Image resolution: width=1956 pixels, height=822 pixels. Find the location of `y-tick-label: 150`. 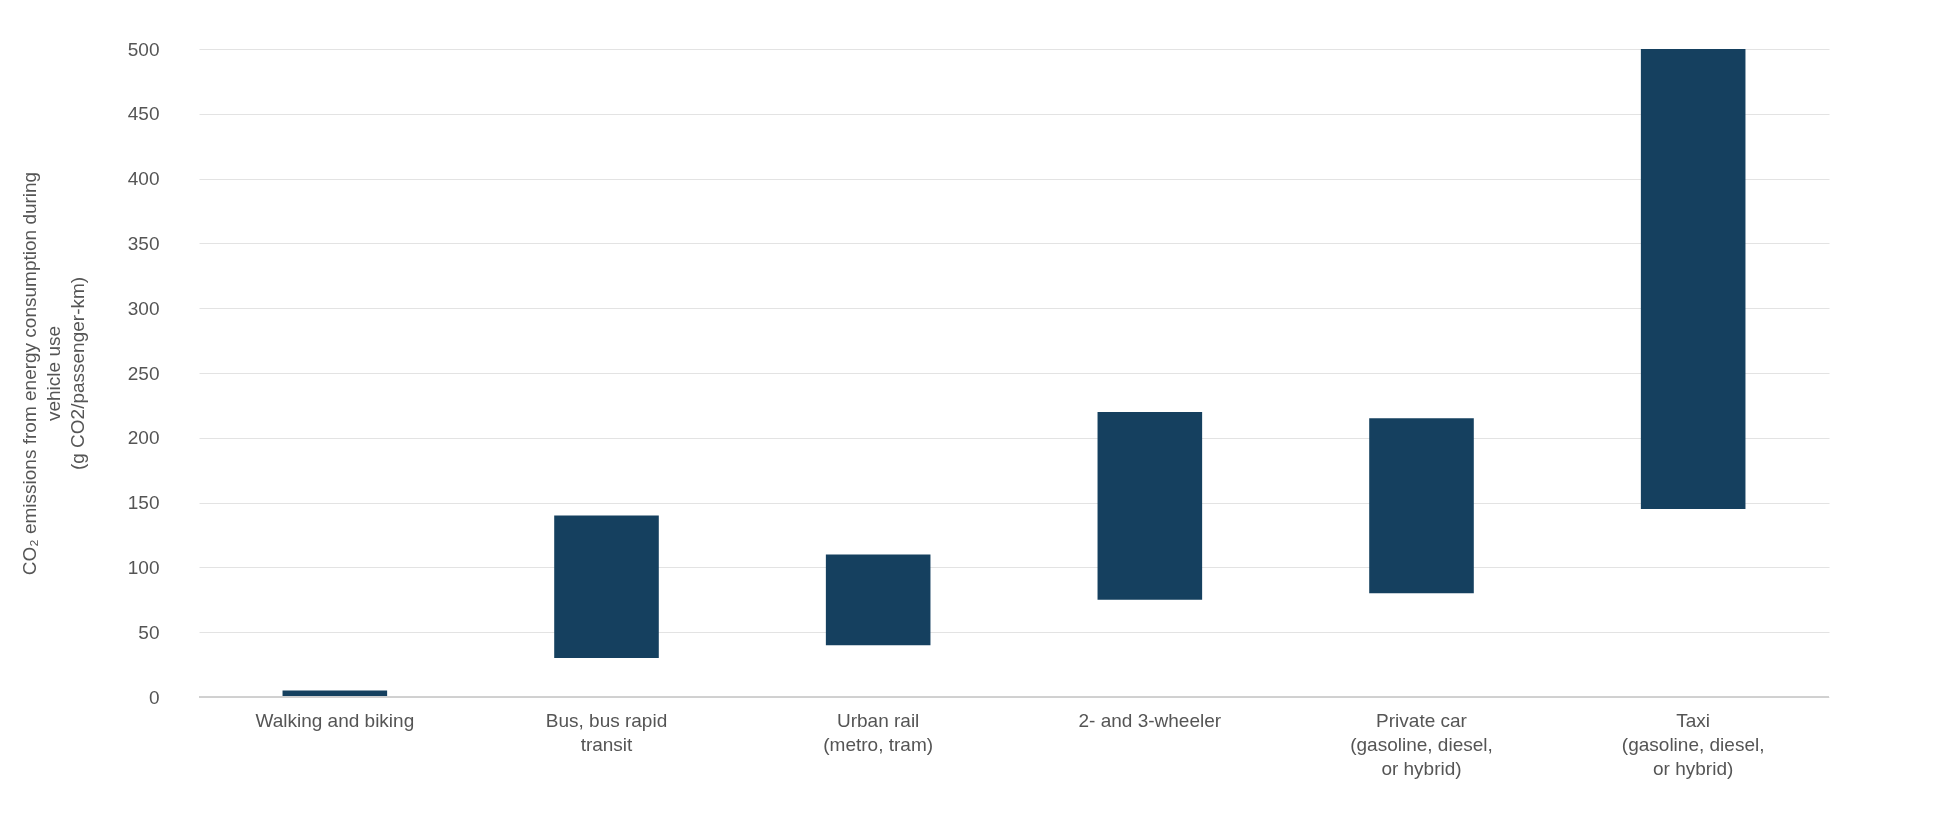

y-tick-label: 150 is located at coordinates (143, 503).